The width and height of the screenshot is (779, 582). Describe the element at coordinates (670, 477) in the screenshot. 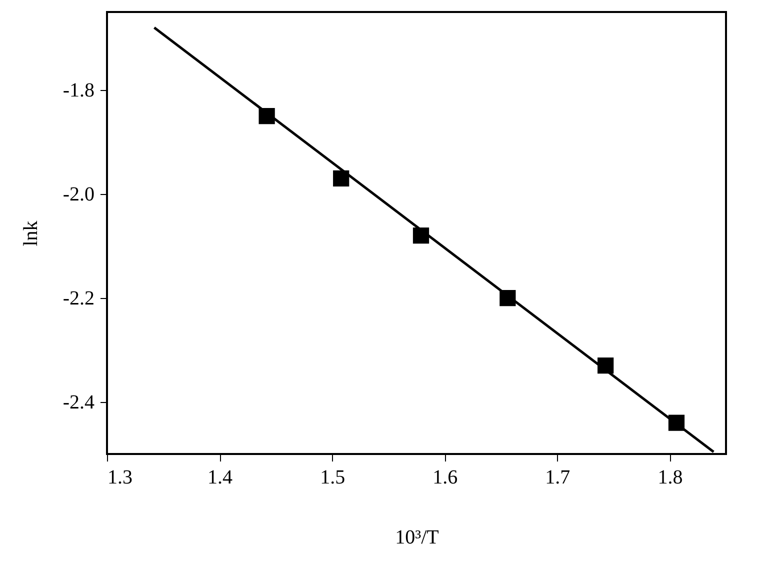

I see `x-tick-label: 1.8` at that location.